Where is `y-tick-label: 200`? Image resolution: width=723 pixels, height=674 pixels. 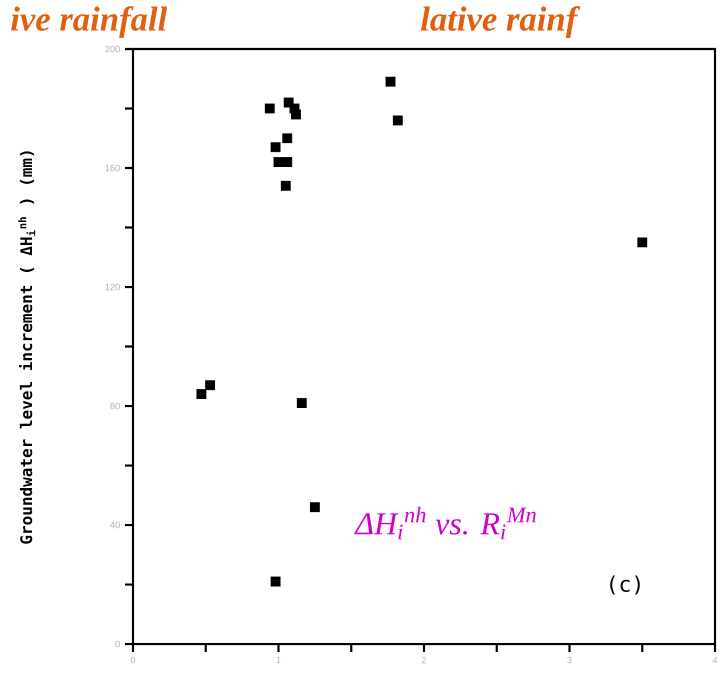 y-tick-label: 200 is located at coordinates (112, 49).